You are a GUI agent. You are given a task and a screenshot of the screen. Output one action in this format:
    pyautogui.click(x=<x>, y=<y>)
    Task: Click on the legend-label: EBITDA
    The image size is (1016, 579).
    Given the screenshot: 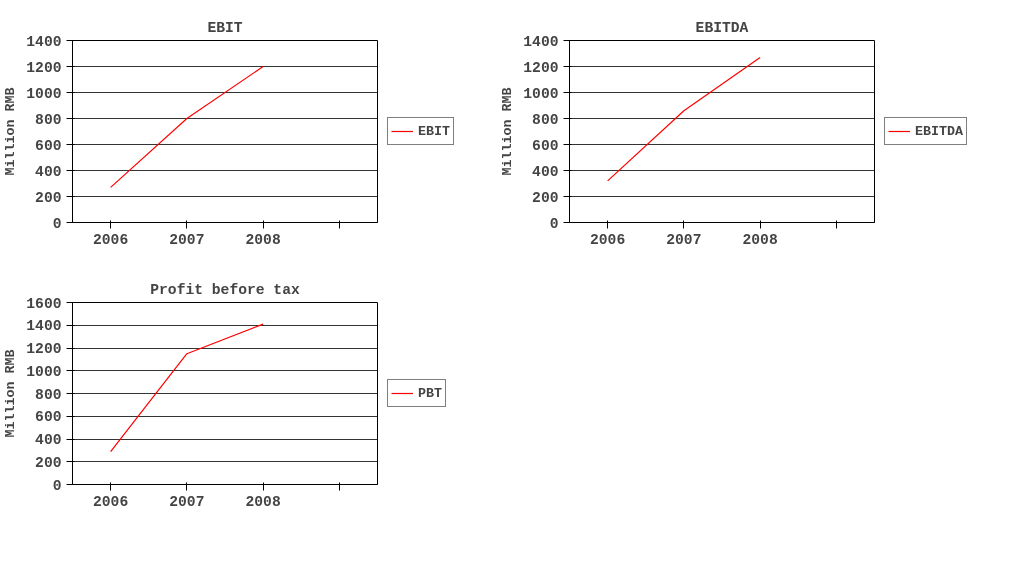 What is the action you would take?
    pyautogui.click(x=939, y=131)
    